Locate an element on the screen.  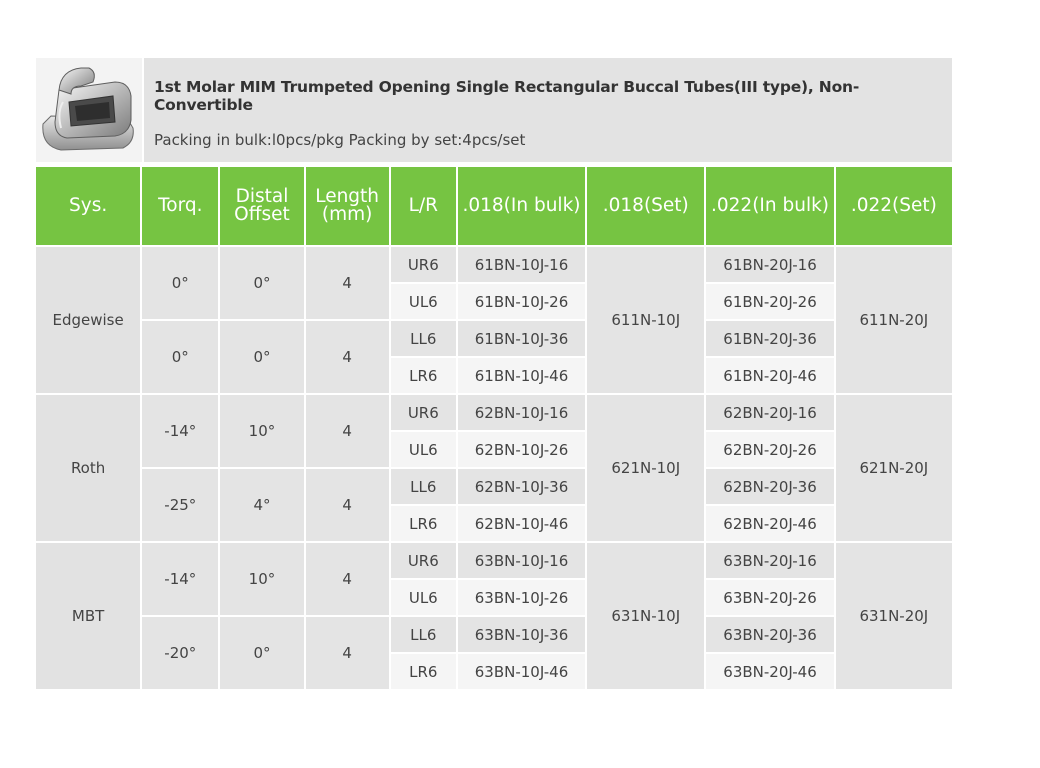
bulk-018-cell: 62BN-10J-36 is located at coordinates (521, 486).